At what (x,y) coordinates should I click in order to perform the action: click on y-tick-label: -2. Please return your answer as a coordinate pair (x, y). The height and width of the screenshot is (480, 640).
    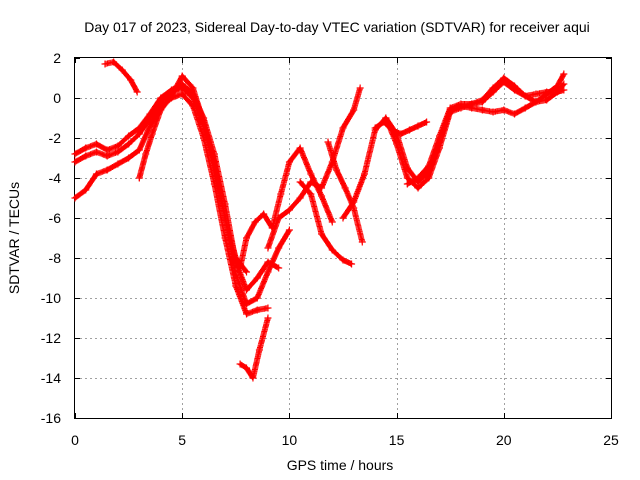
    Looking at the image, I should click on (55, 138).